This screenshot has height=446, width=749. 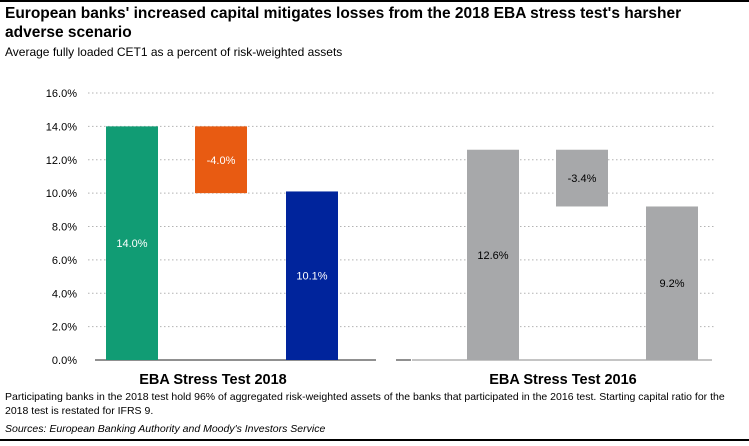 What do you see at coordinates (64, 294) in the screenshot?
I see `y-tick-label: 4.0%` at bounding box center [64, 294].